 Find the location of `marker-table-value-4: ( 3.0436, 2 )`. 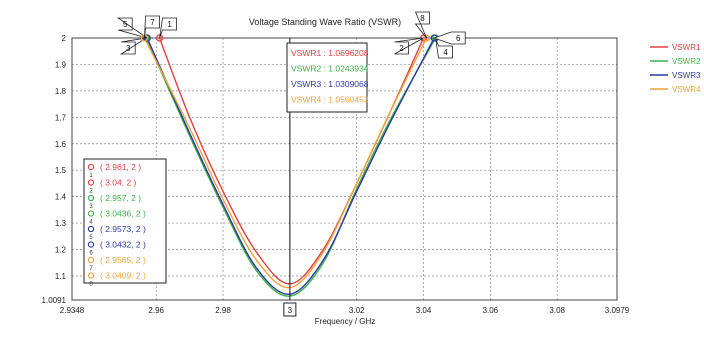

marker-table-value-4: ( 3.0436, 2 ) is located at coordinates (123, 214).